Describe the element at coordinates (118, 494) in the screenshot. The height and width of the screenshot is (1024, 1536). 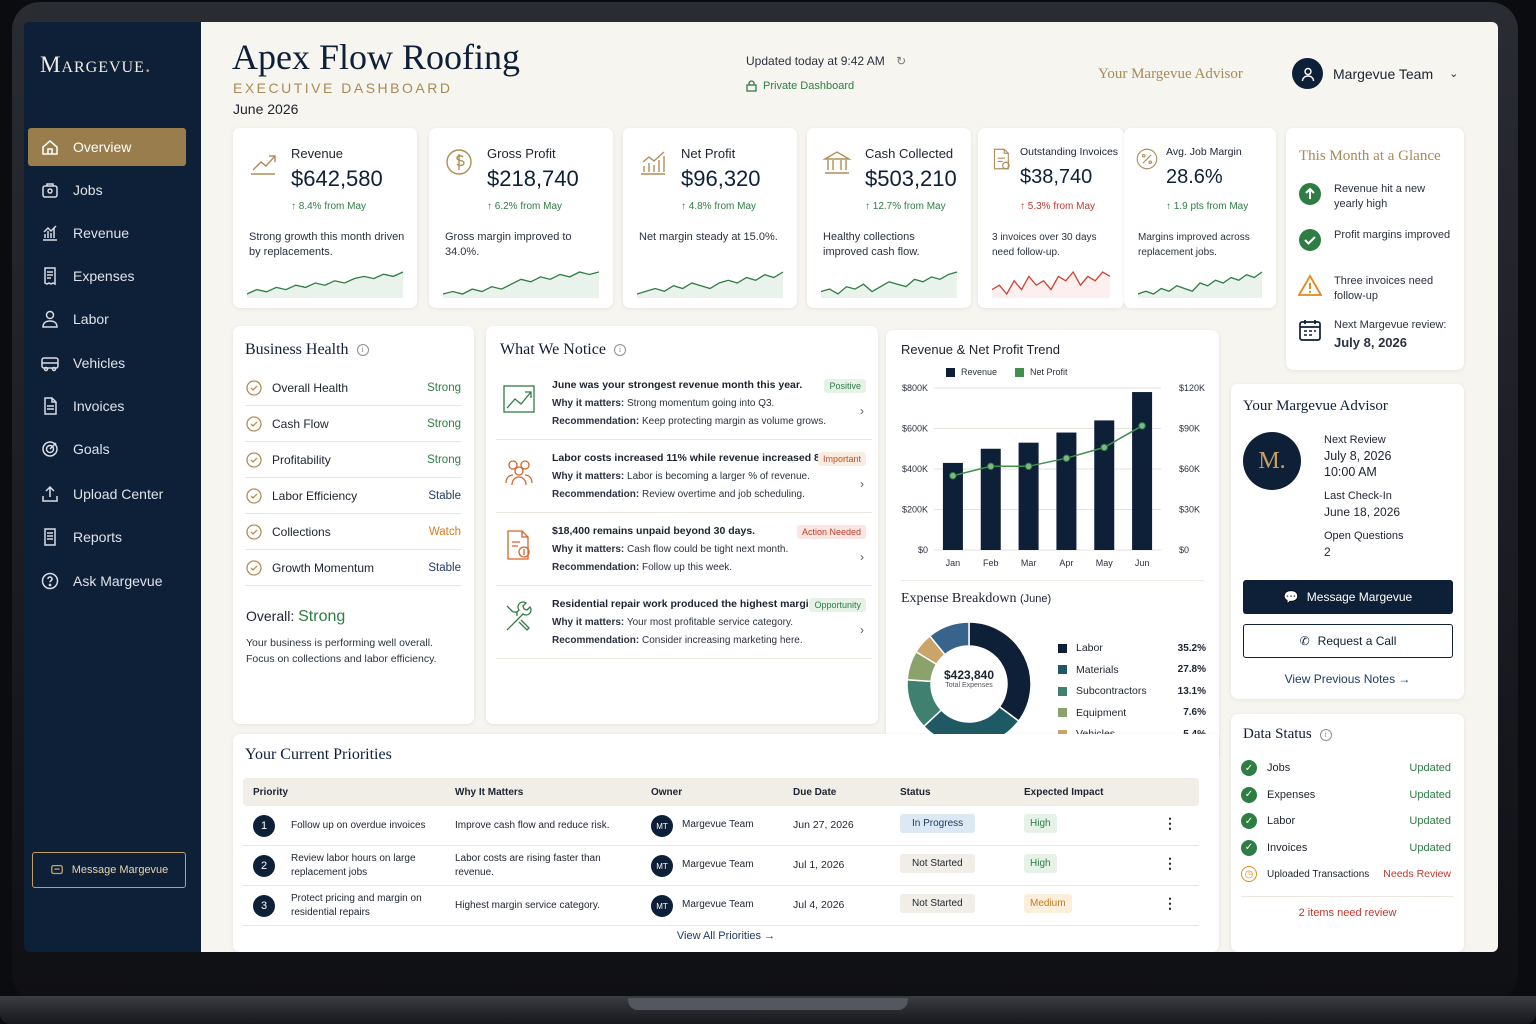
I see `sidebar-item-label: Upload Center` at that location.